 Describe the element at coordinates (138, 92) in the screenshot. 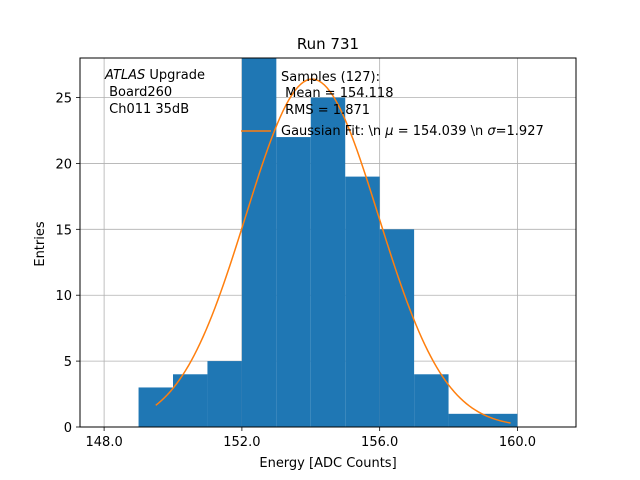

I see `board-label: Board260` at that location.